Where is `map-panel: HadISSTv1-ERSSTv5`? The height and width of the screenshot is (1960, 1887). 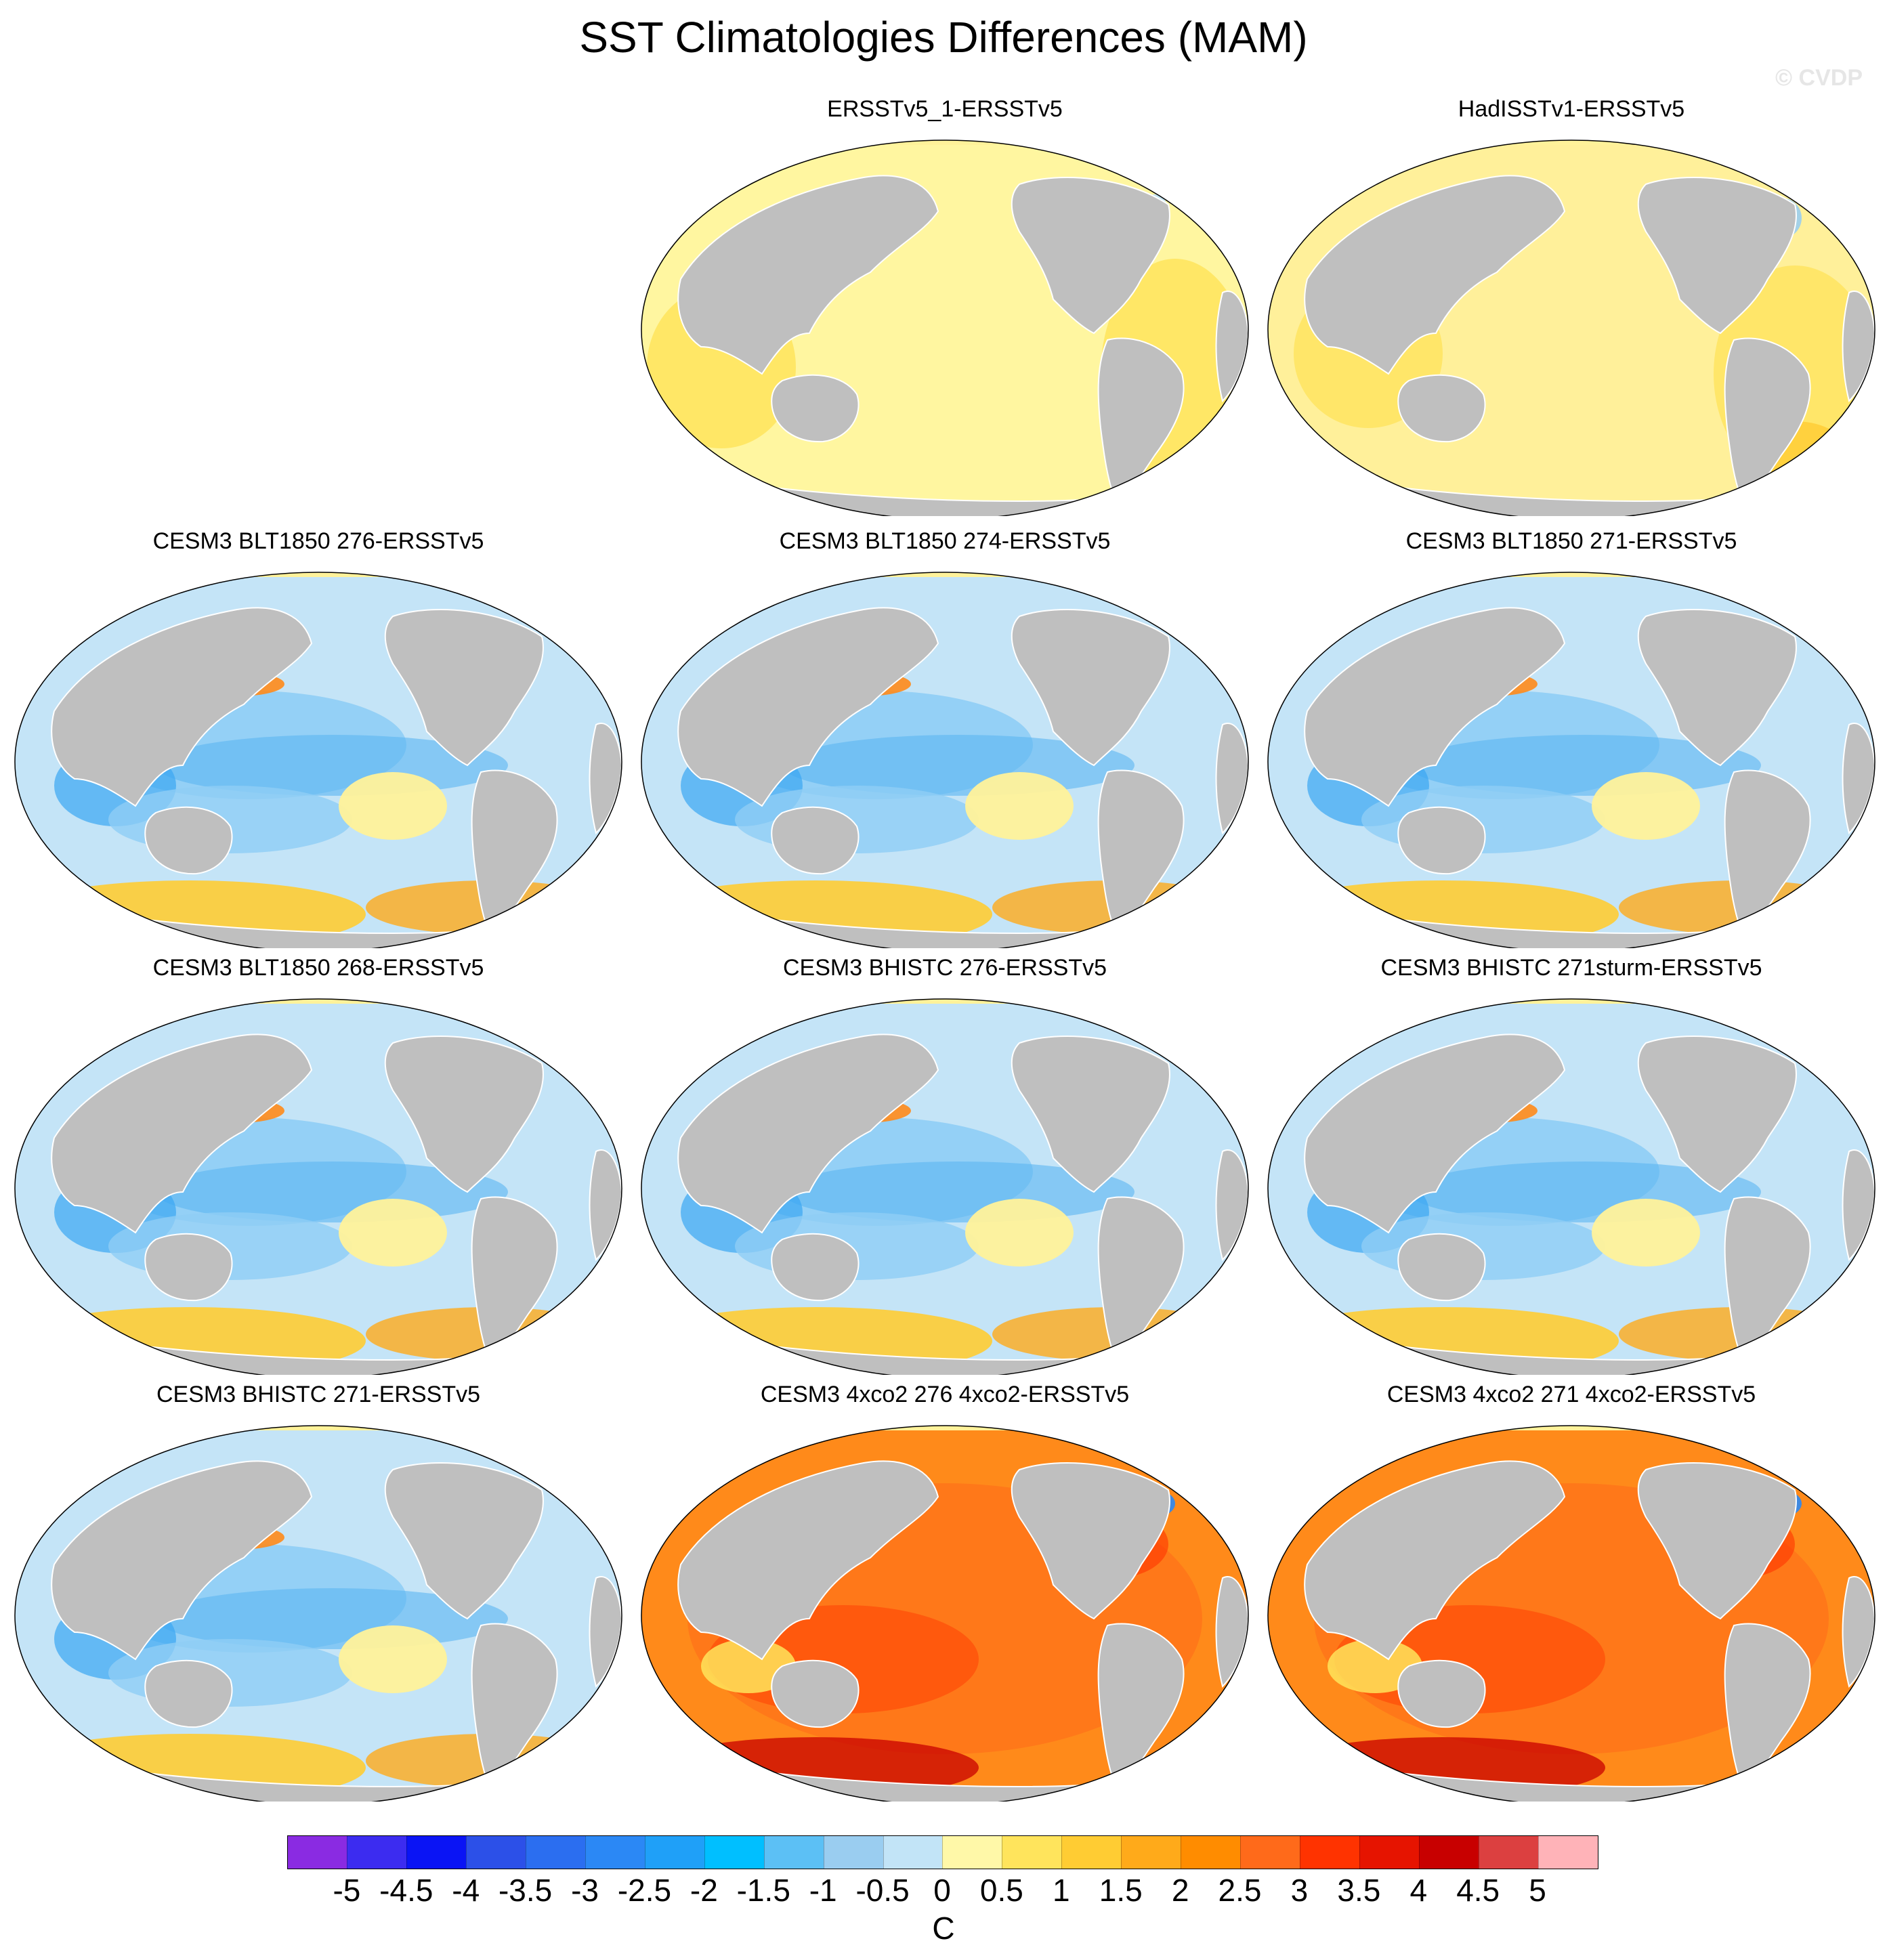
map-panel: HadISSTv1-ERSSTv5 is located at coordinates (1572, 306).